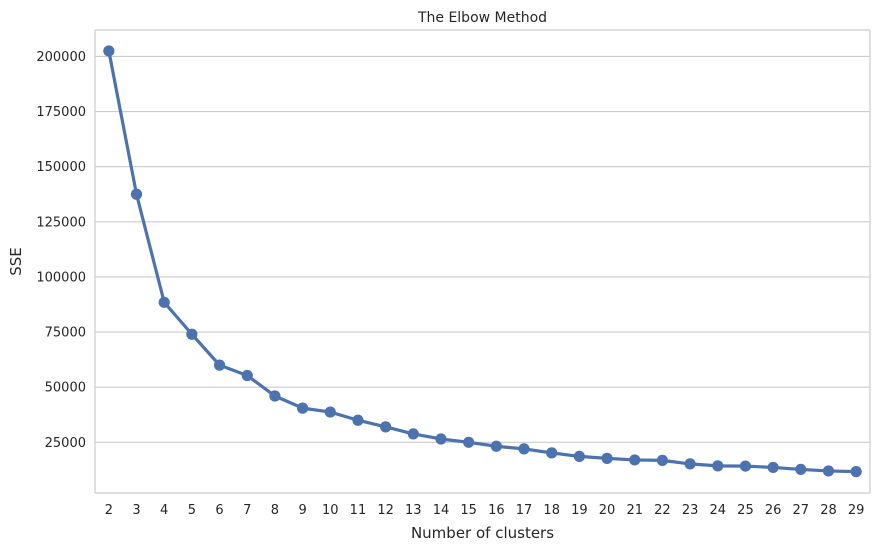 This screenshot has height=554, width=879. I want to click on x-tick-label: 7, so click(247, 510).